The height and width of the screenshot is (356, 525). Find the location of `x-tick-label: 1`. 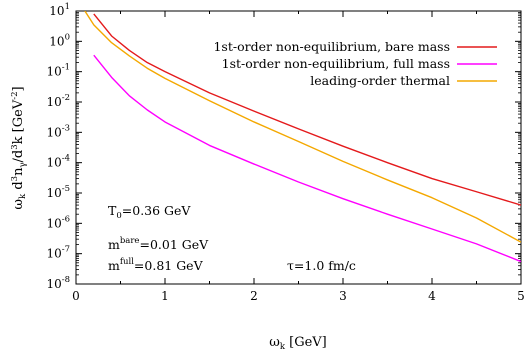

x-tick-label: 1 is located at coordinates (165, 296).